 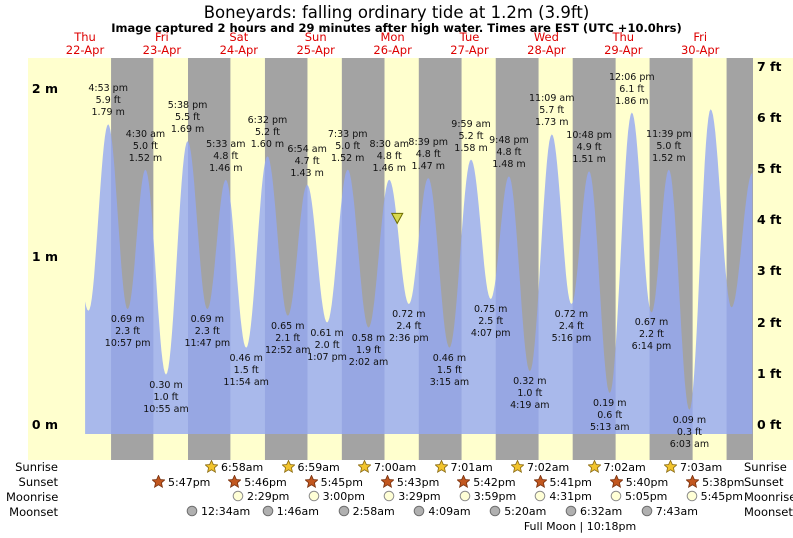 I want to click on tide-low-label: 0.69 m 2.3 ft 10:57 pm, so click(x=127, y=332).